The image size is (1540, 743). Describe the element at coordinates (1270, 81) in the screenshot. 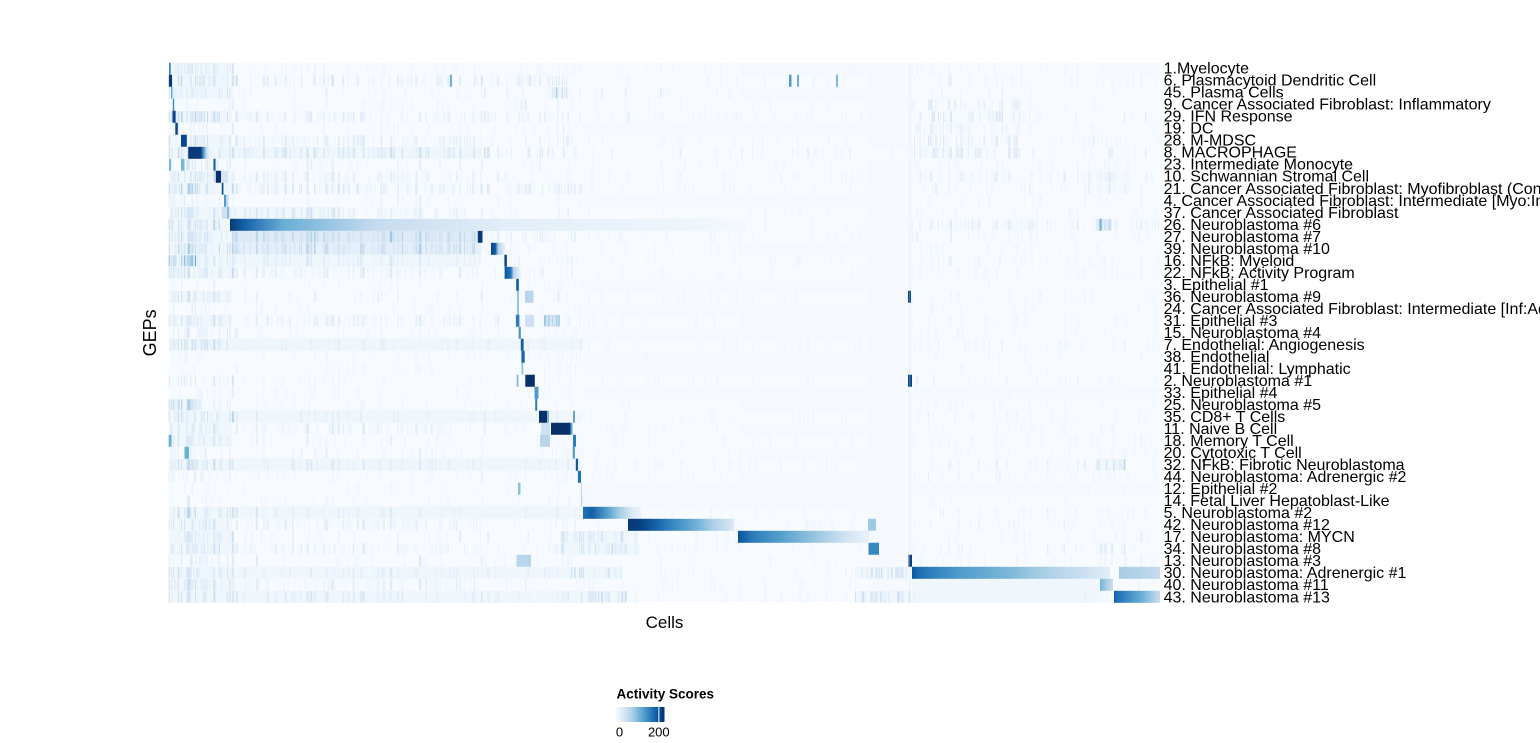

I see `svg-text: 6. Plasmacytoid Dendritic Cell` at that location.